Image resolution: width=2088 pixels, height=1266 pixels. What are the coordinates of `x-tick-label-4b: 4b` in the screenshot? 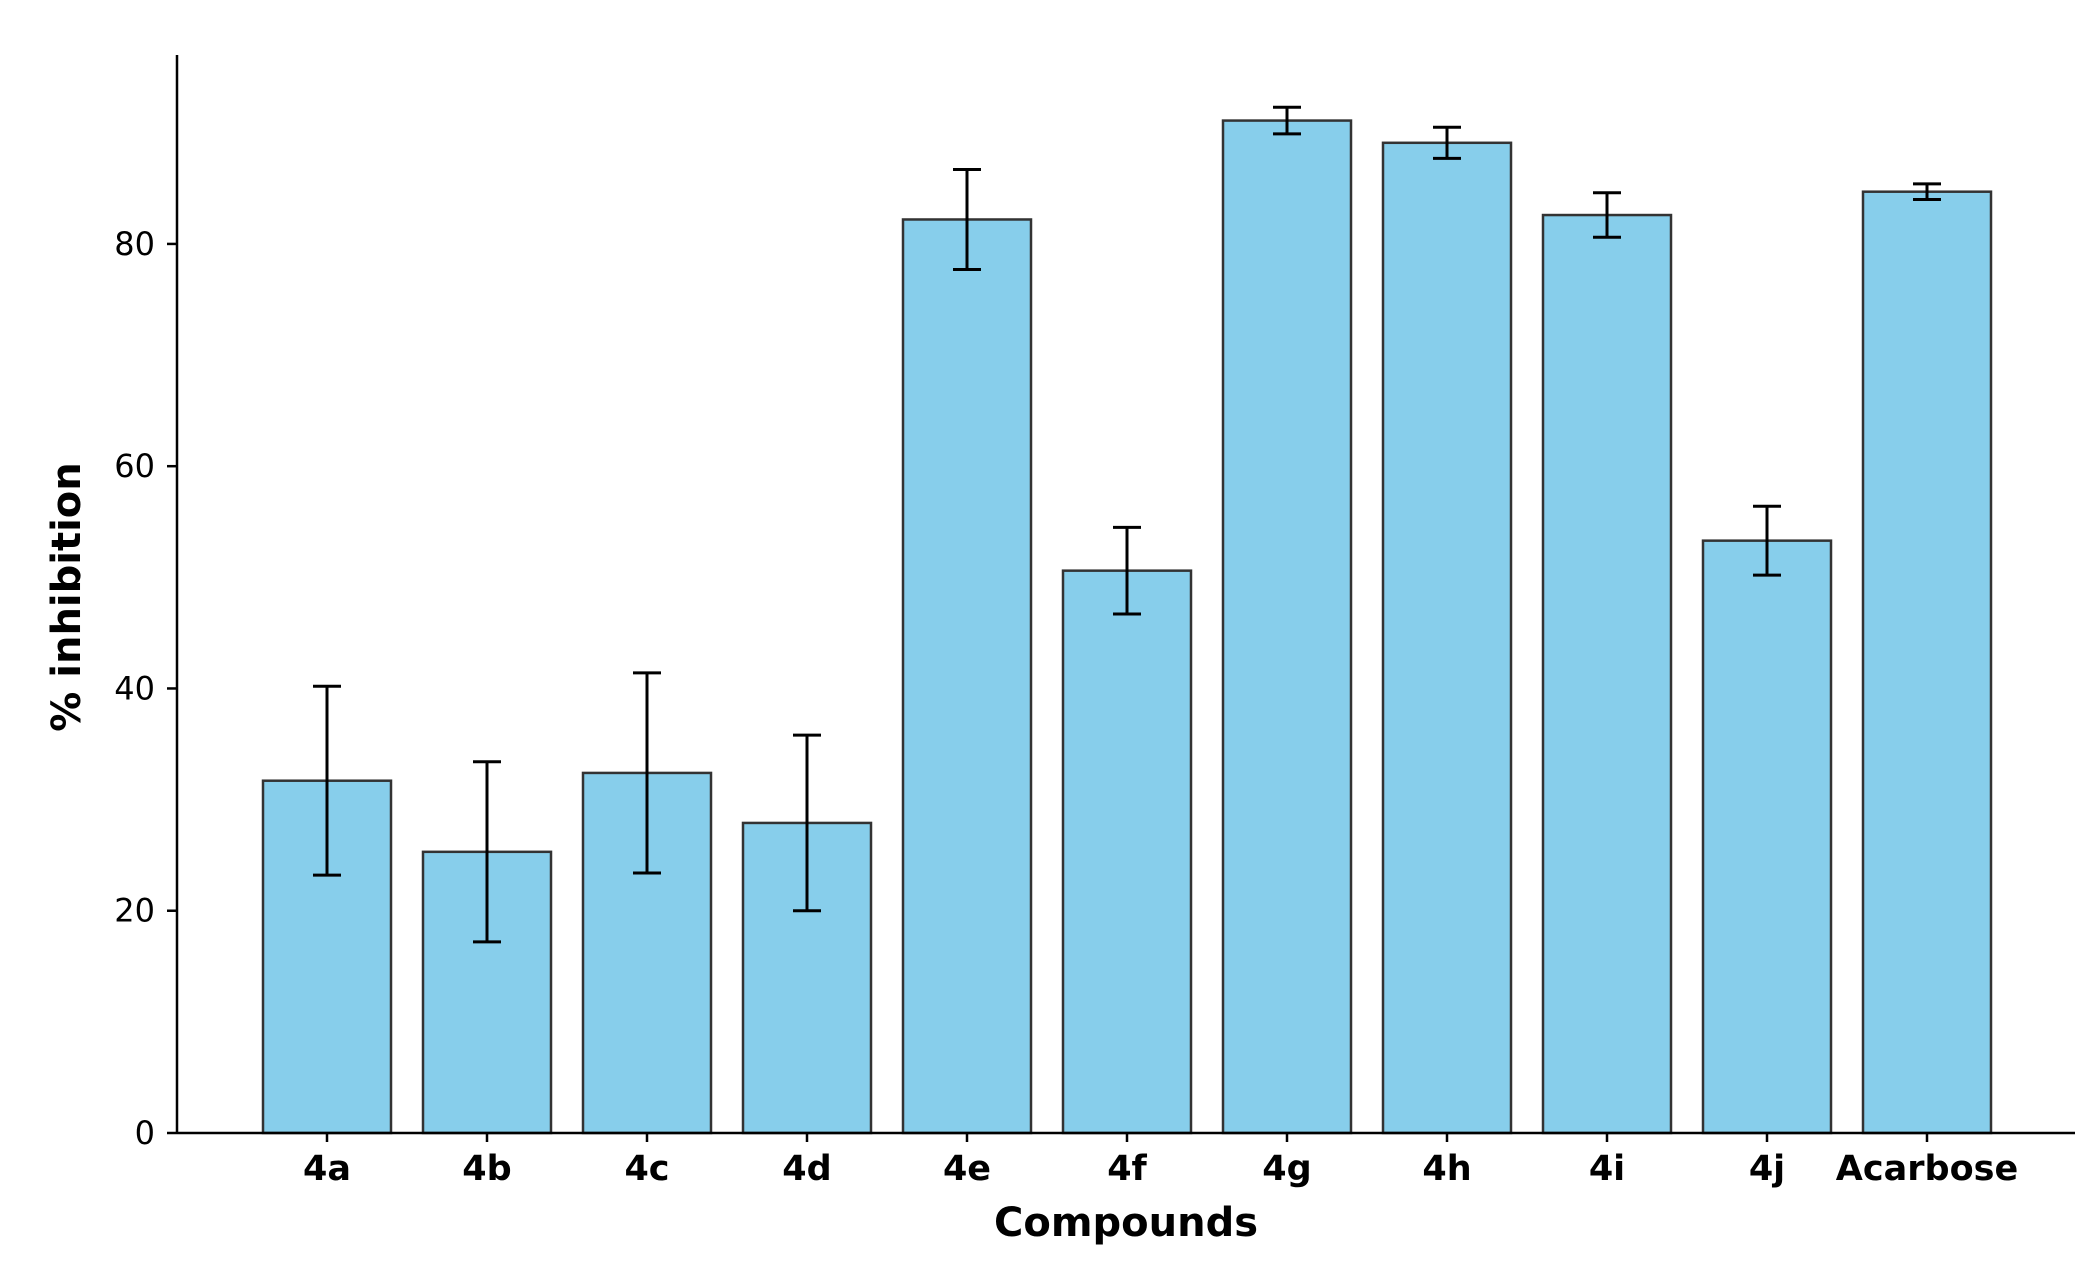 It's located at (486, 1169).